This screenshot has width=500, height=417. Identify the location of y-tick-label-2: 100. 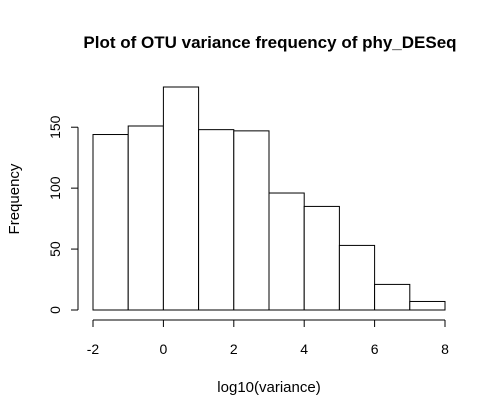
(55, 188).